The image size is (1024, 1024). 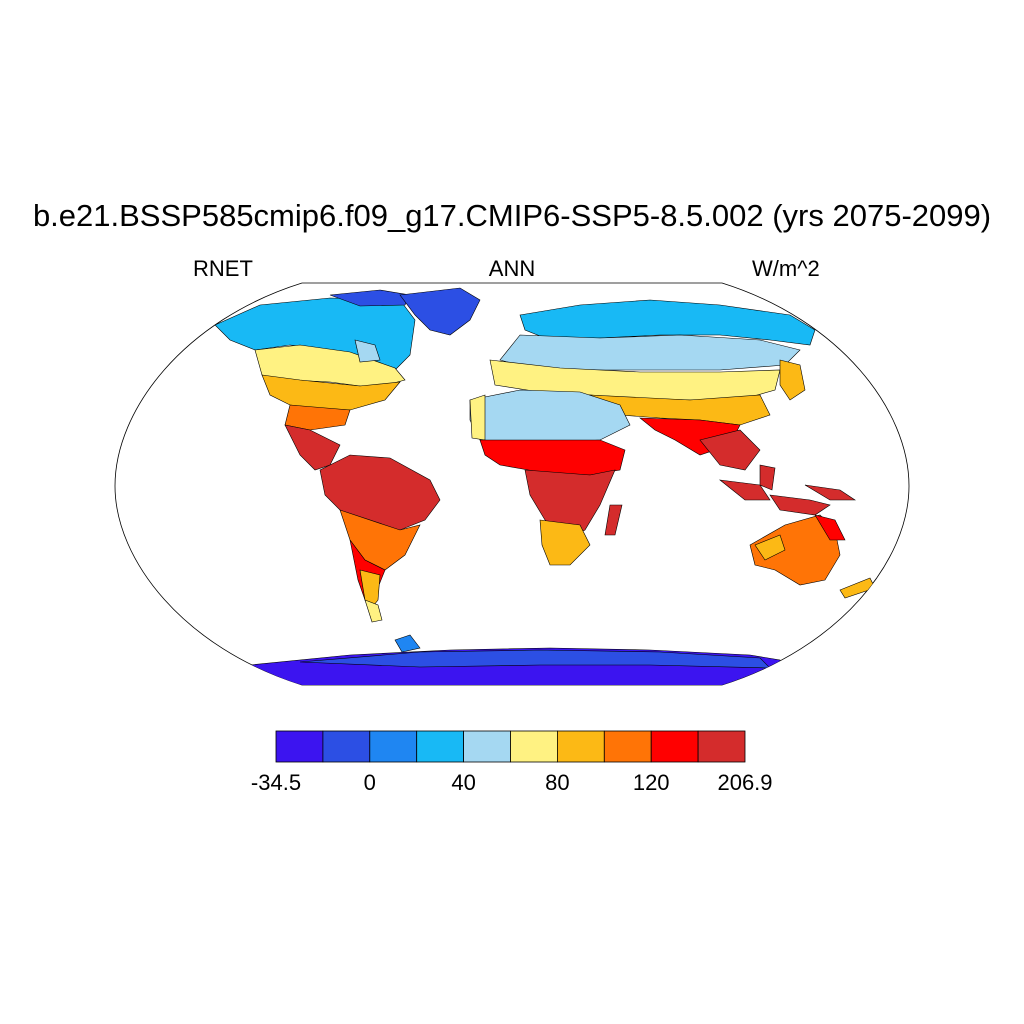 What do you see at coordinates (745, 782) in the screenshot?
I see `colorbar-tick-label: 206.9` at bounding box center [745, 782].